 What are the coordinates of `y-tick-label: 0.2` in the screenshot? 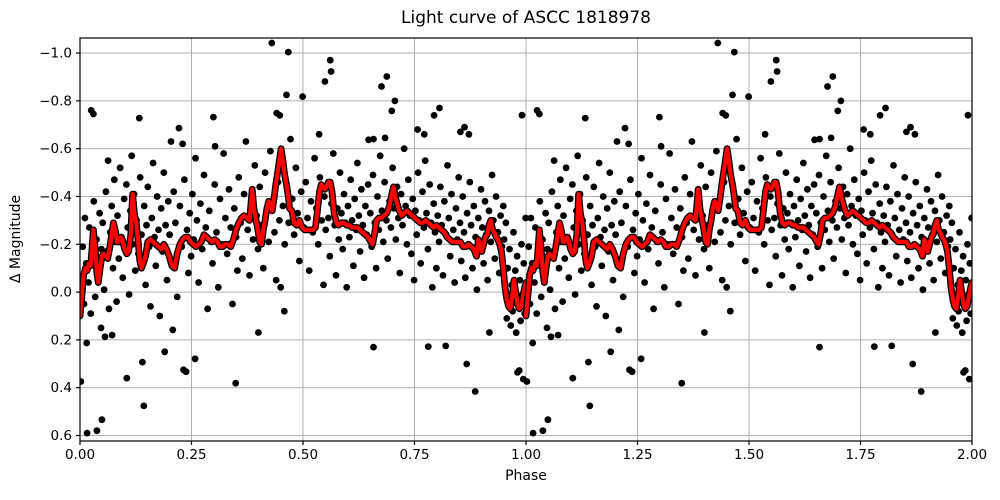 It's located at (61, 340).